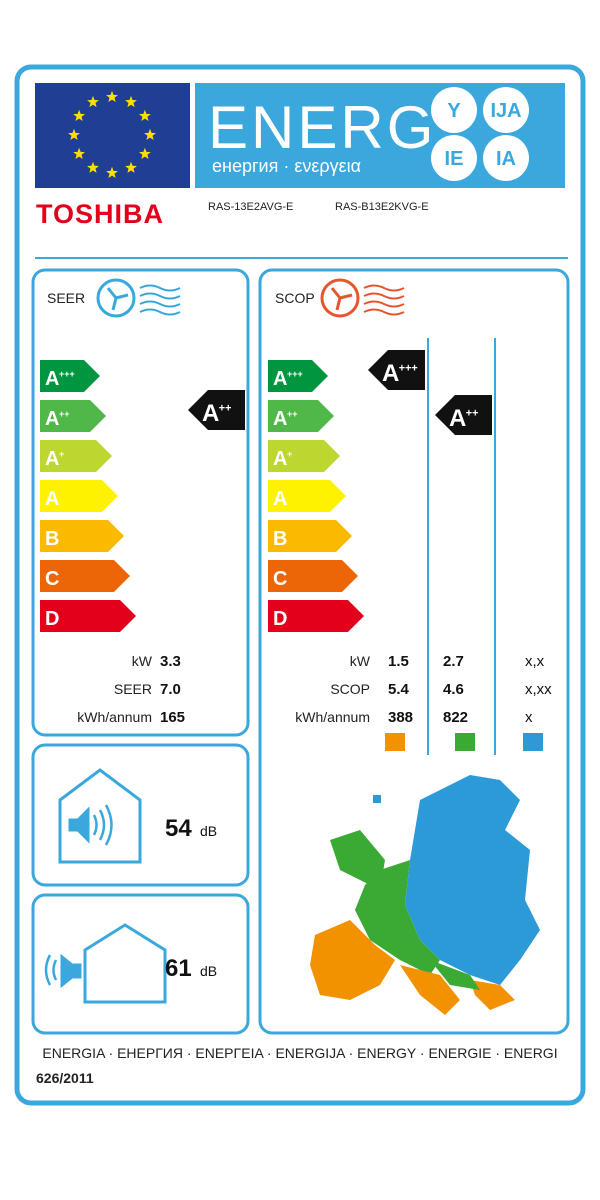 The height and width of the screenshot is (1200, 600). Describe the element at coordinates (398, 661) in the screenshot. I see `row-value: 1.5` at that location.